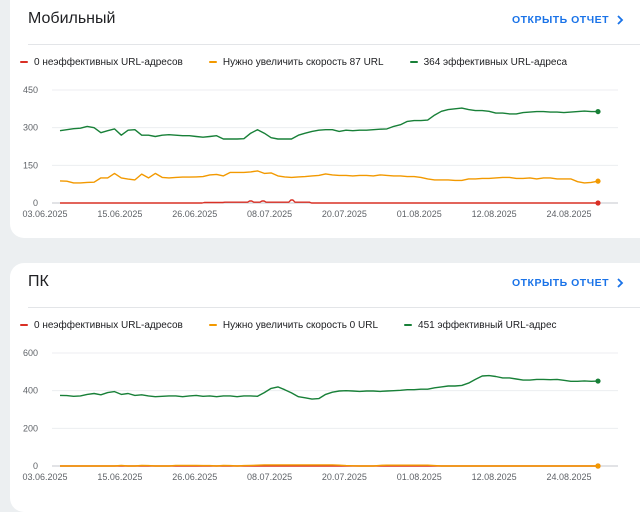 This screenshot has height=512, width=640. I want to click on legend-item-needs-improvement: Нужно увеличить скорость 87 URL, so click(296, 62).